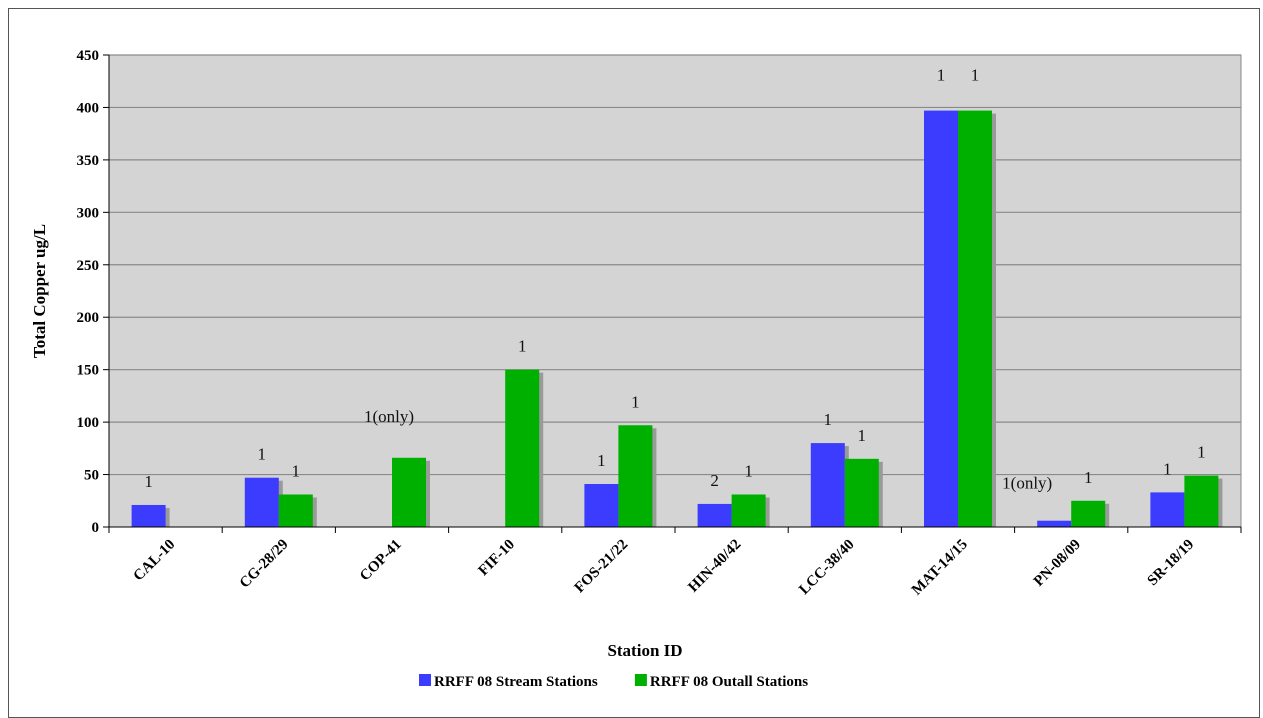 This screenshot has height=718, width=1263. What do you see at coordinates (264, 564) in the screenshot?
I see `x-tick-label: CG-28/29` at bounding box center [264, 564].